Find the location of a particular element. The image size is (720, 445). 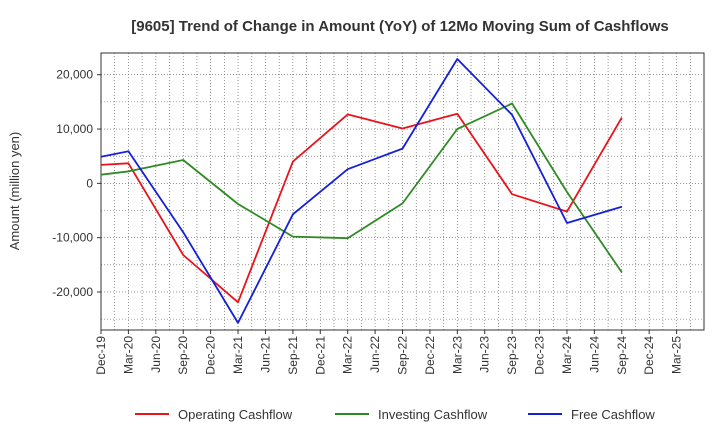

x-tick-label: Jun-22 is located at coordinates (375, 354).